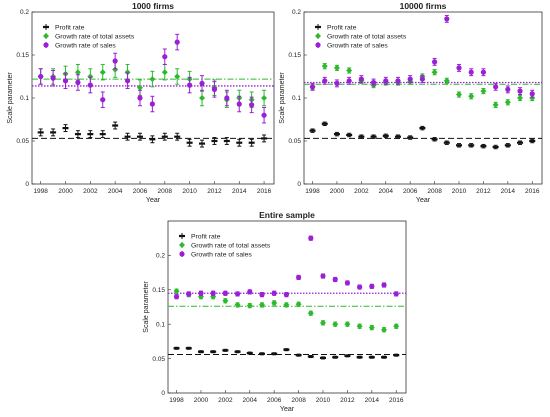 The height and width of the screenshot is (417, 550). What do you see at coordinates (22, 55) in the screenshot?
I see `y-tick-label: 0.15` at bounding box center [22, 55].